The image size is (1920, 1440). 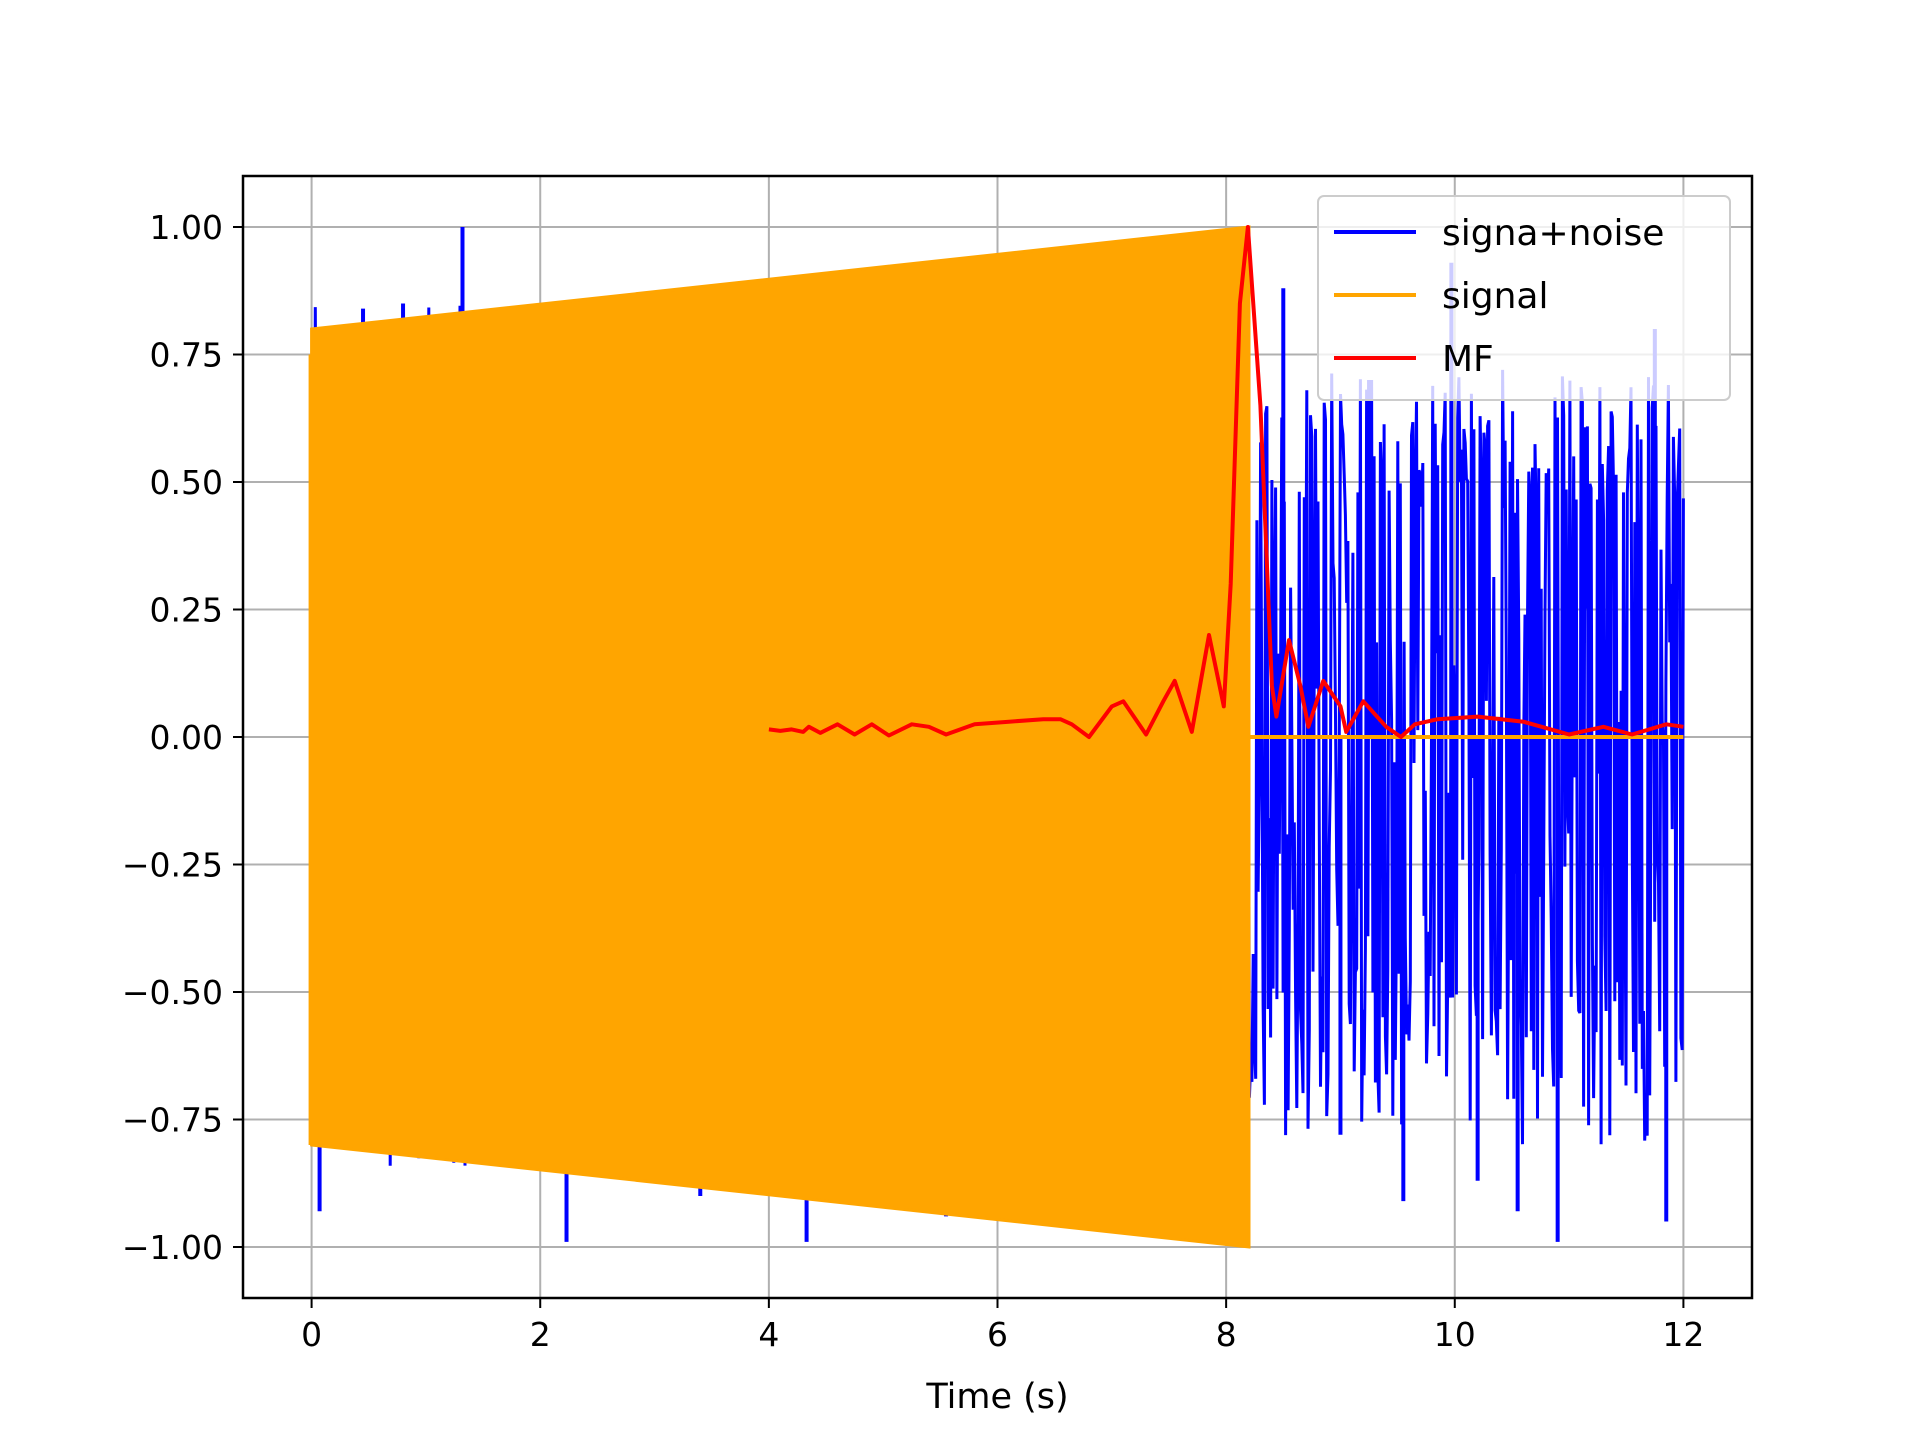 I want to click on y-tick-label: 0.50, so click(x=186, y=482).